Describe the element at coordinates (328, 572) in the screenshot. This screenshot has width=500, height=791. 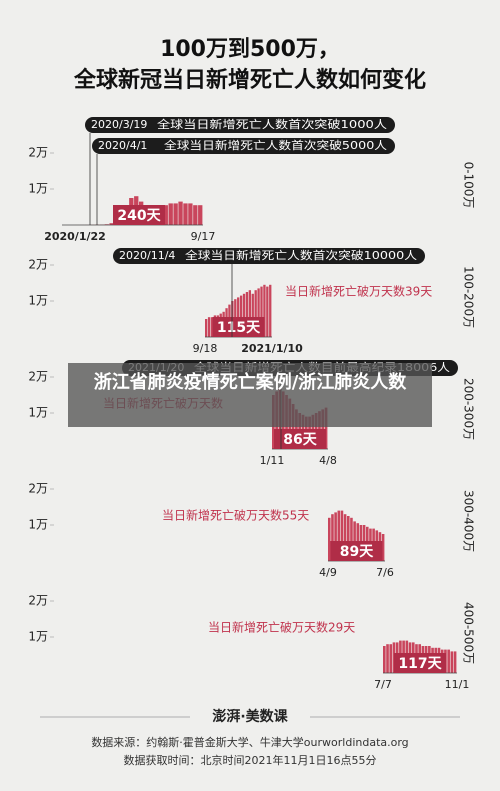
I see `x-start-label: 4/9` at that location.